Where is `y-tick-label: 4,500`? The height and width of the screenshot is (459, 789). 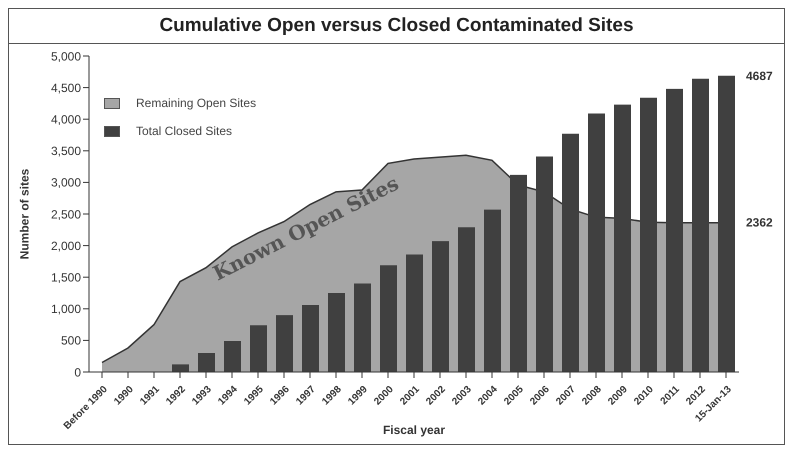
y-tick-label: 4,500 is located at coordinates (66, 87).